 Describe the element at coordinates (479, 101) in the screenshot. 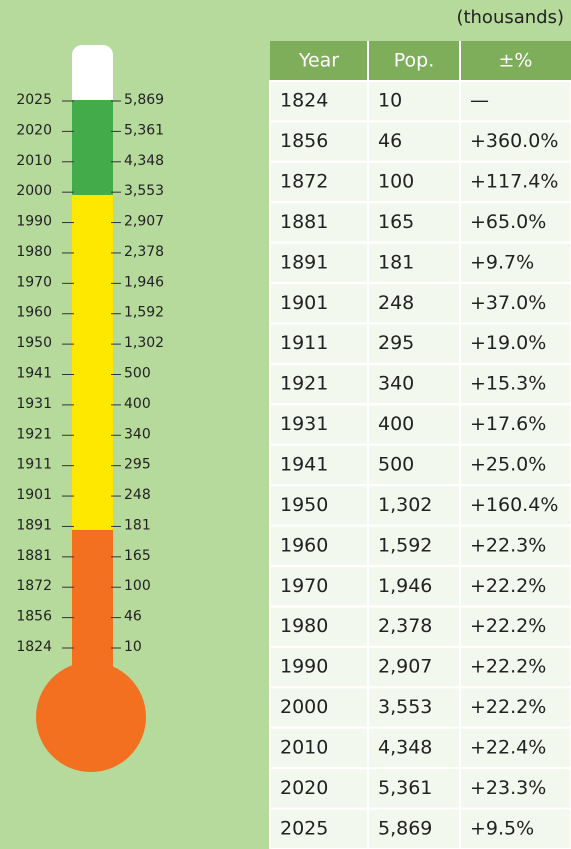

I see `cell: —` at that location.